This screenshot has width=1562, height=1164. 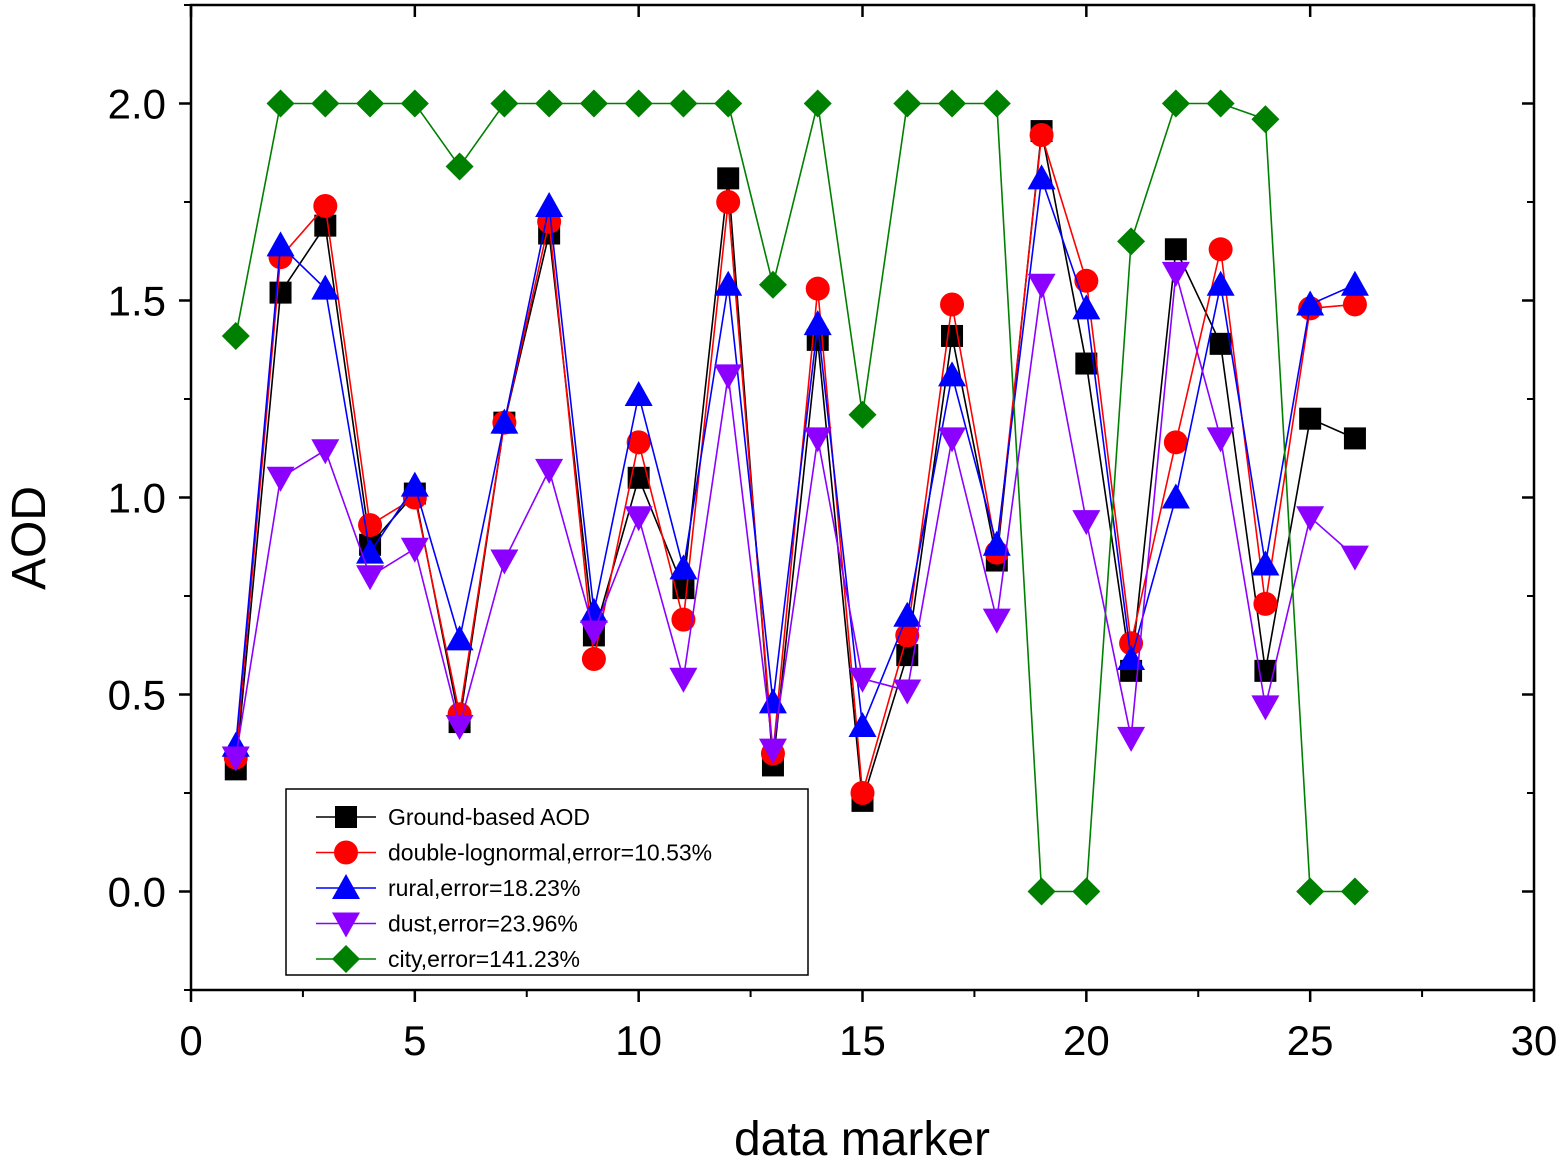 I want to click on legend-item: rural,error=18.23%, so click(x=448, y=887).